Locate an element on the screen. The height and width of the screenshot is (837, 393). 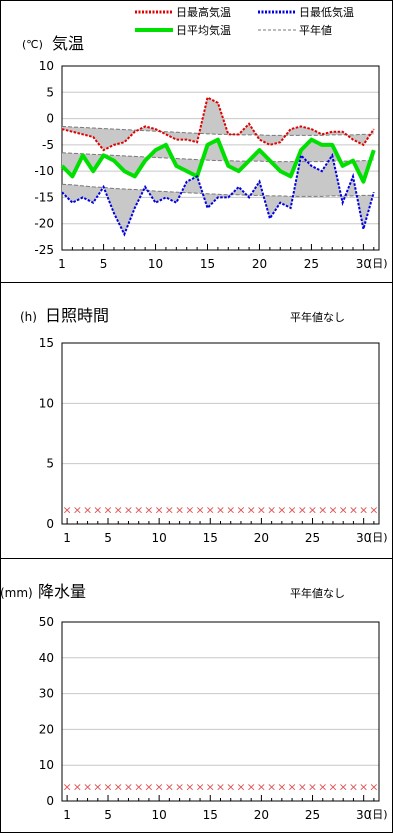
series-line-min is located at coordinates (218, 194).